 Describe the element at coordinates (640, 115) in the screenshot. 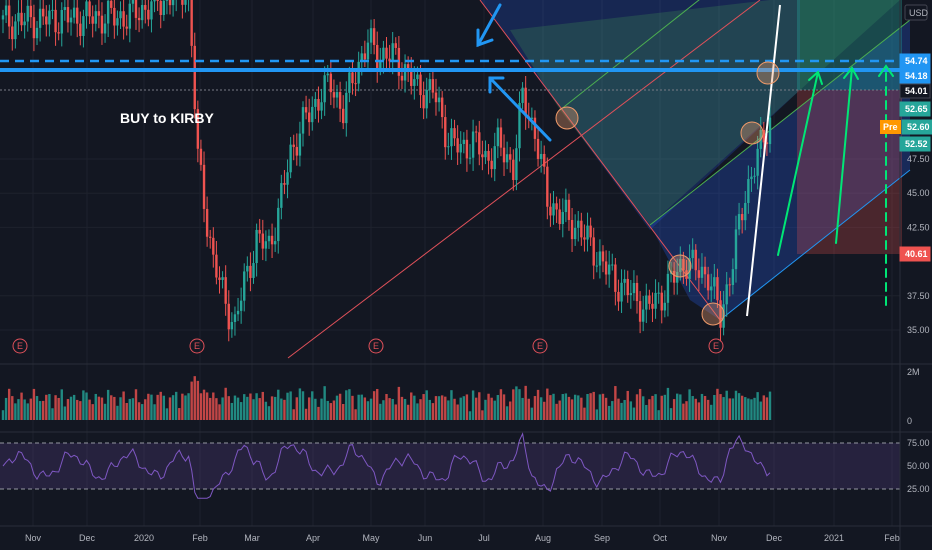

I see `fib-zone-blue` at that location.